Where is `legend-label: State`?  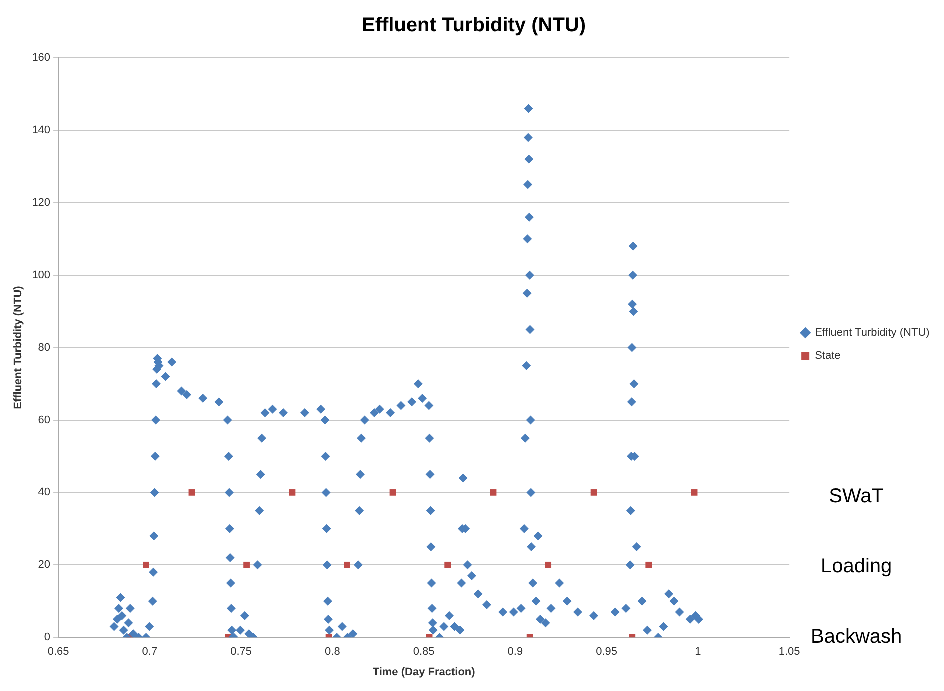
legend-label: State is located at coordinates (828, 356).